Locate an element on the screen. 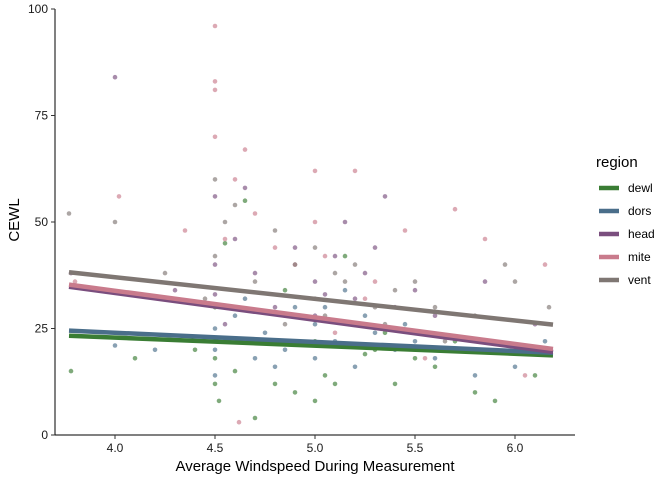  x-tick-label: 4.5 is located at coordinates (215, 448).